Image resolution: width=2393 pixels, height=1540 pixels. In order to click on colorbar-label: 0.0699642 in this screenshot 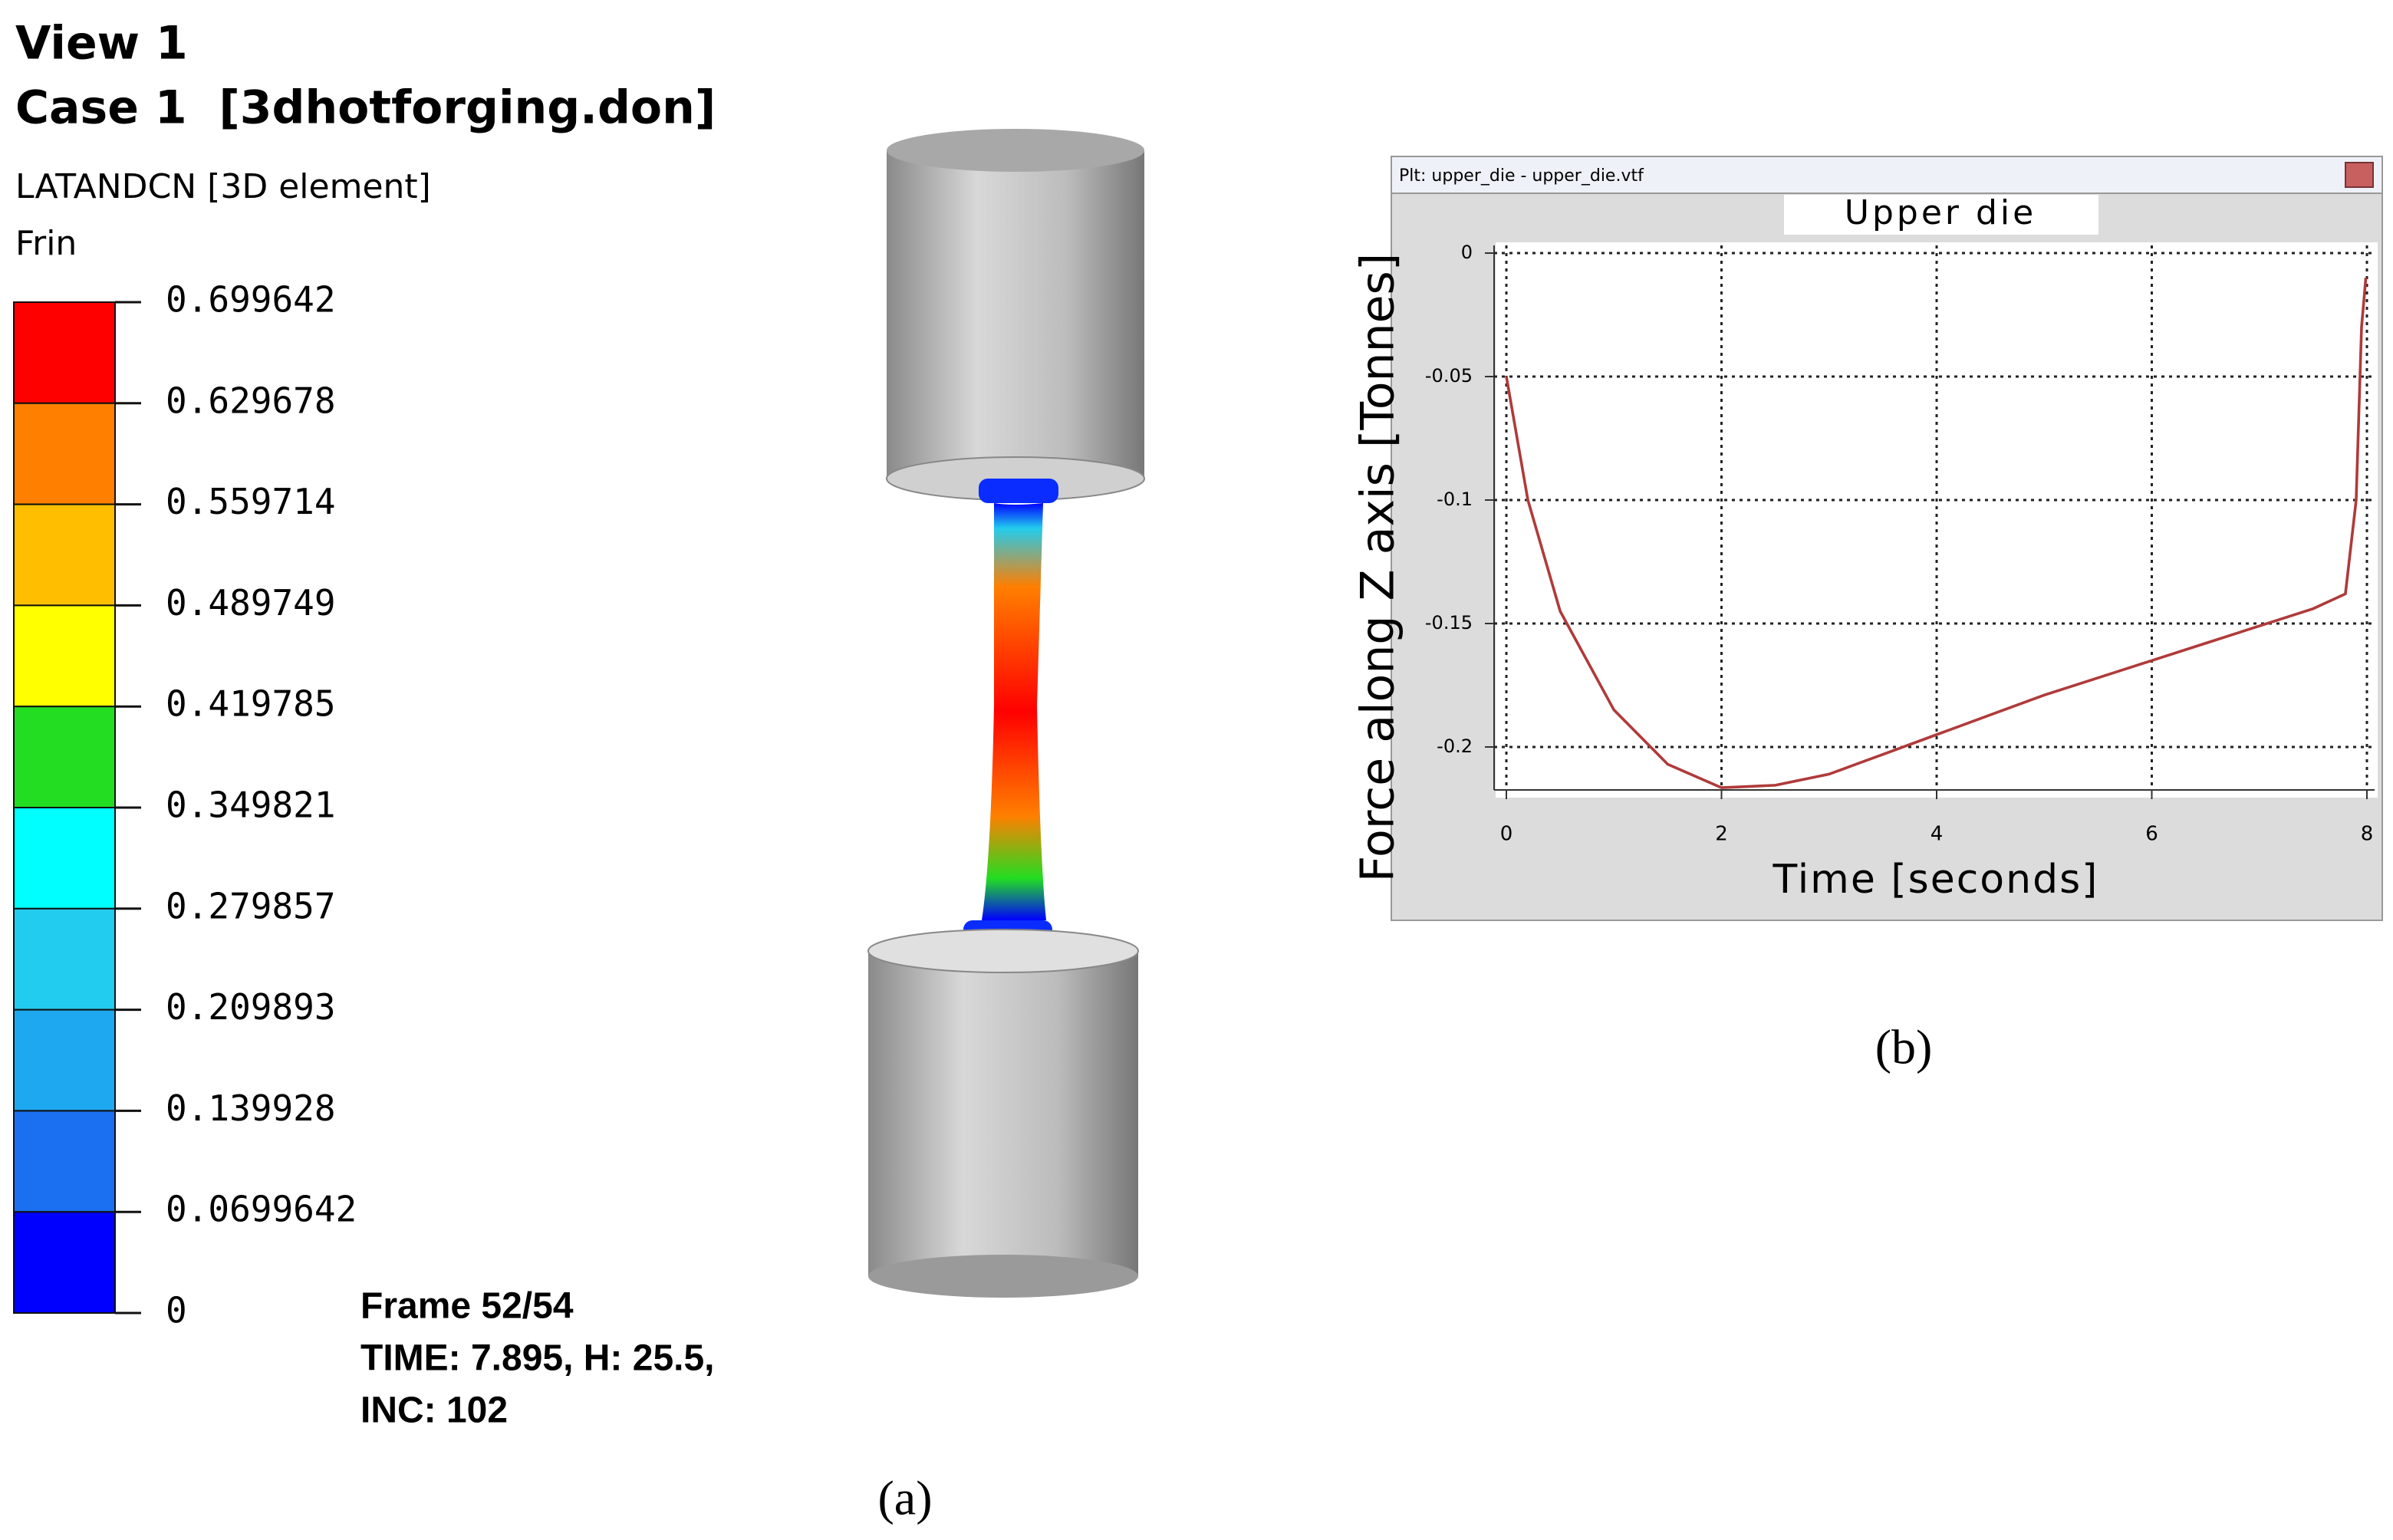, I will do `click(262, 1209)`.